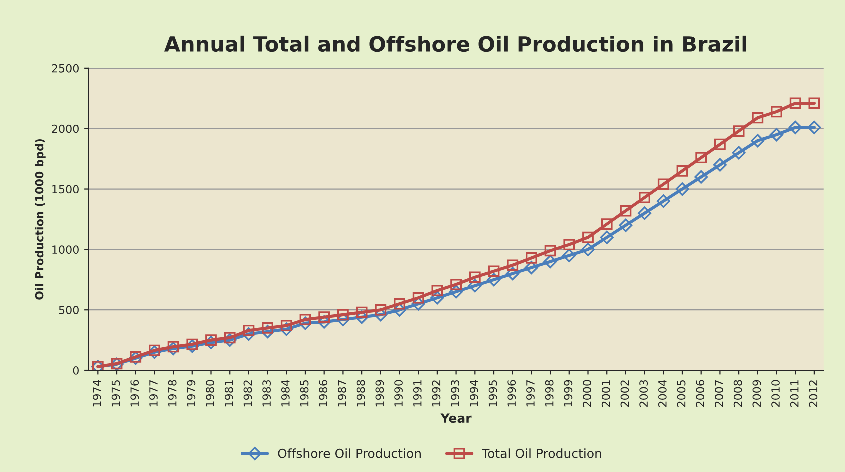 The width and height of the screenshot is (845, 472). Describe the element at coordinates (398, 393) in the screenshot. I see `x-tick-label: 1990` at that location.